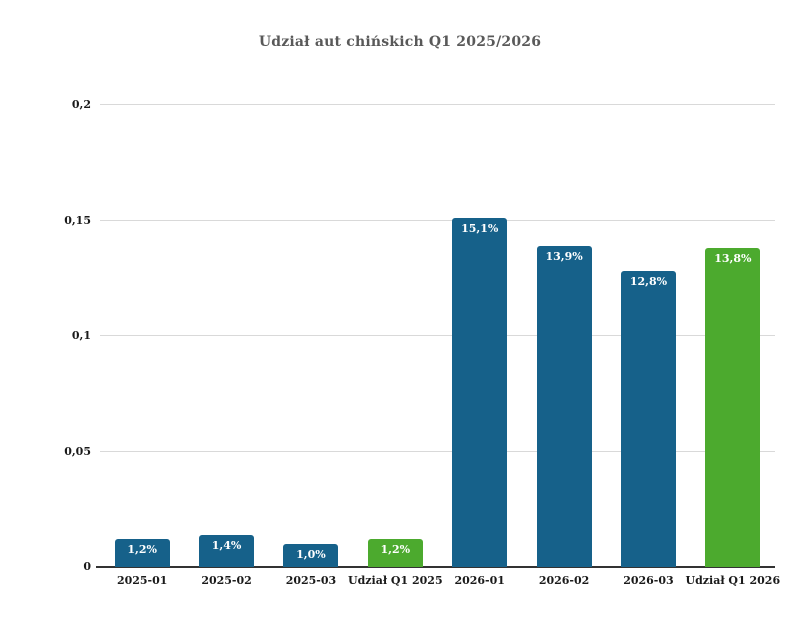 Image resolution: width=800 pixels, height=639 pixels. Describe the element at coordinates (648, 281) in the screenshot. I see `bar-value-label: 12,8%` at that location.